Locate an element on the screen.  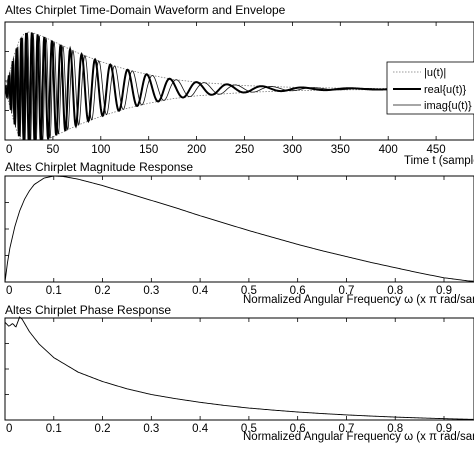
magnitude-title: Altes Chirplet Magnitude Response is located at coordinates (99, 167).